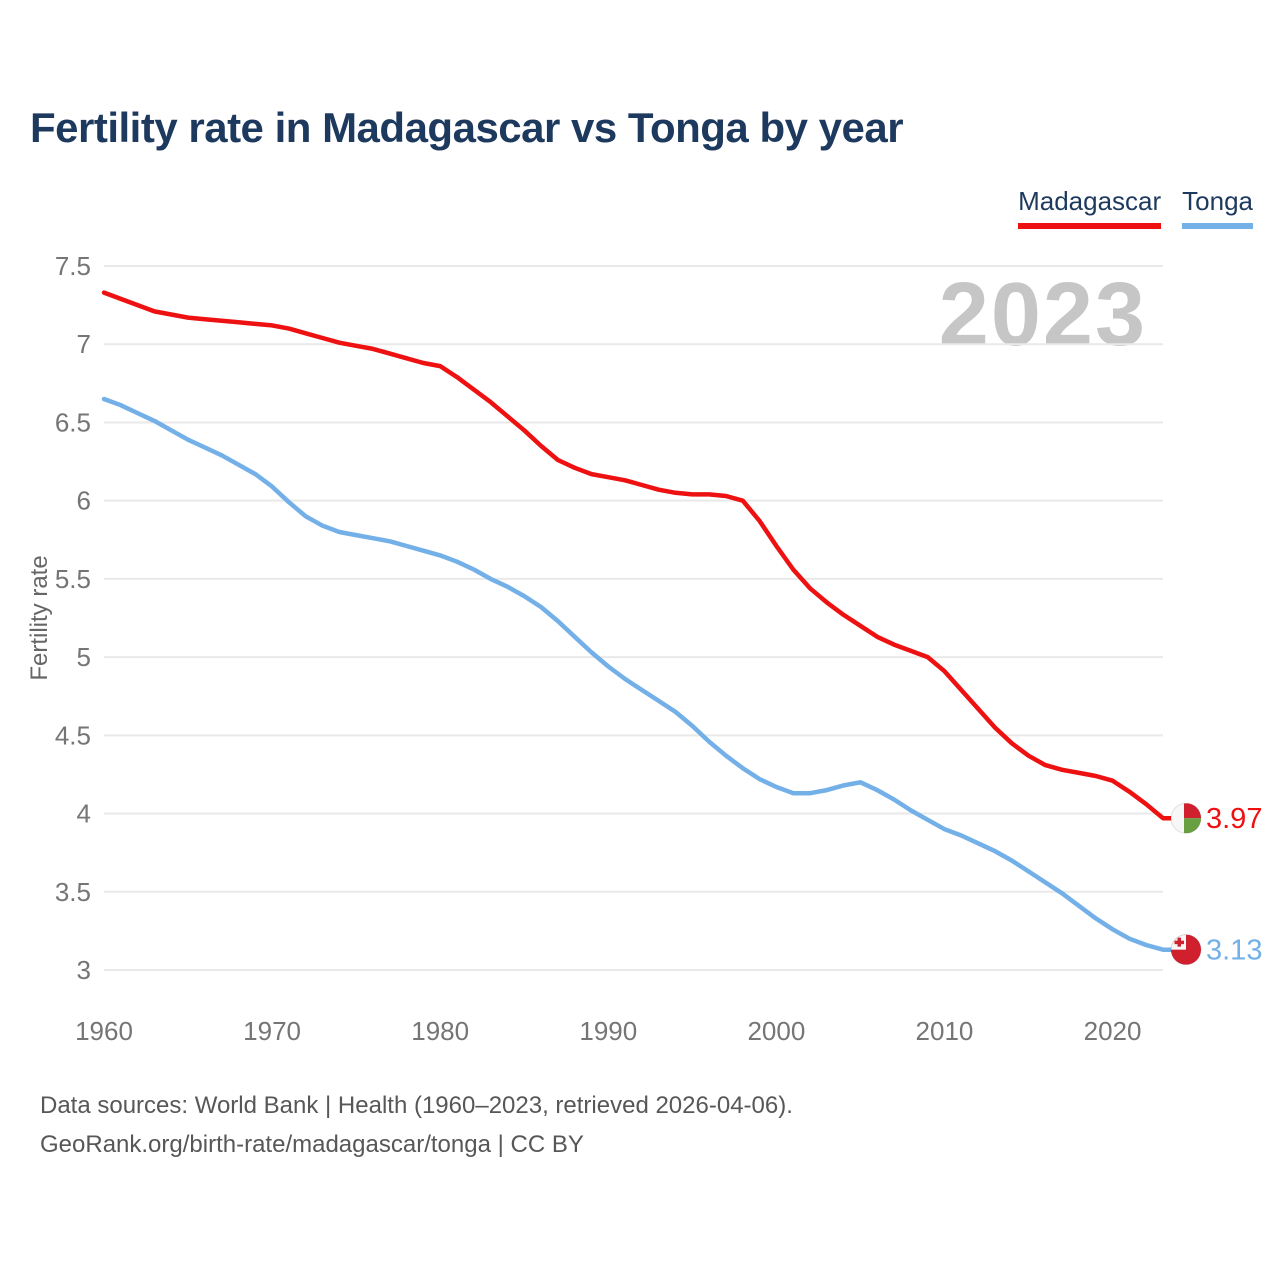  Describe the element at coordinates (608, 1031) in the screenshot. I see `x-tick-label: 1990` at that location.